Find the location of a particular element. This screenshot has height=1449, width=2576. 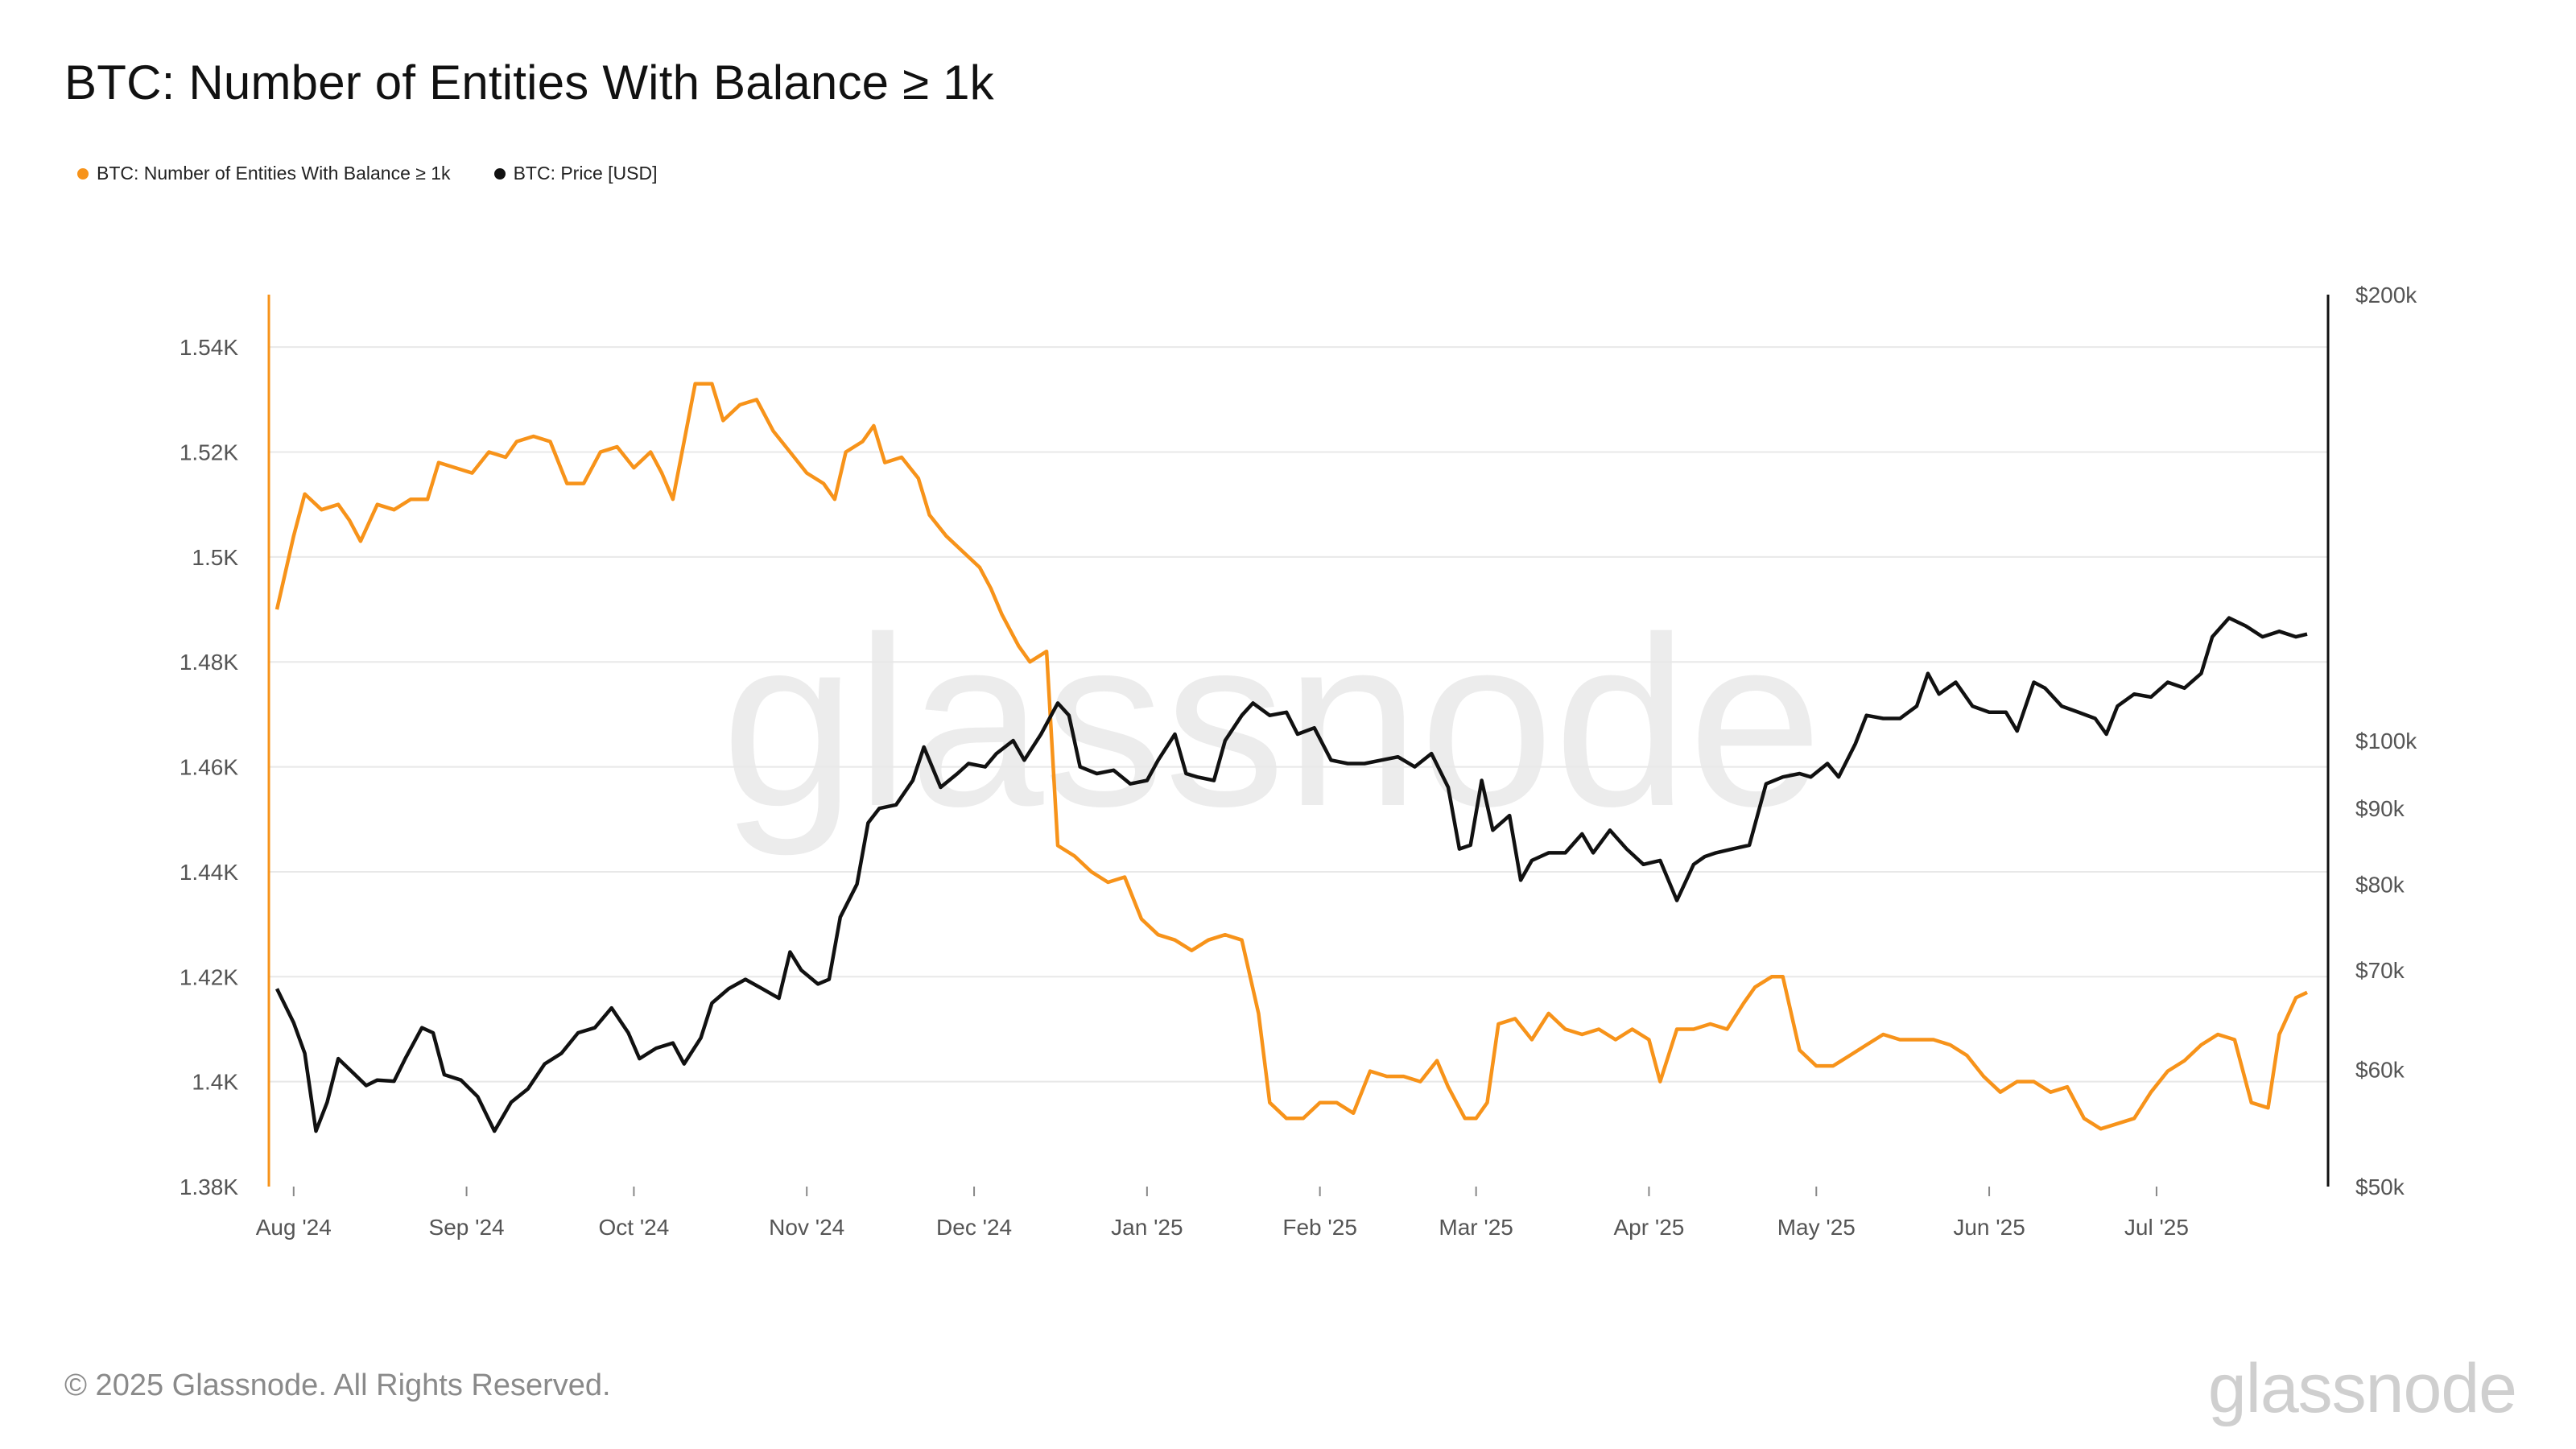

y-right-tick-label: $50k is located at coordinates (2380, 1186).